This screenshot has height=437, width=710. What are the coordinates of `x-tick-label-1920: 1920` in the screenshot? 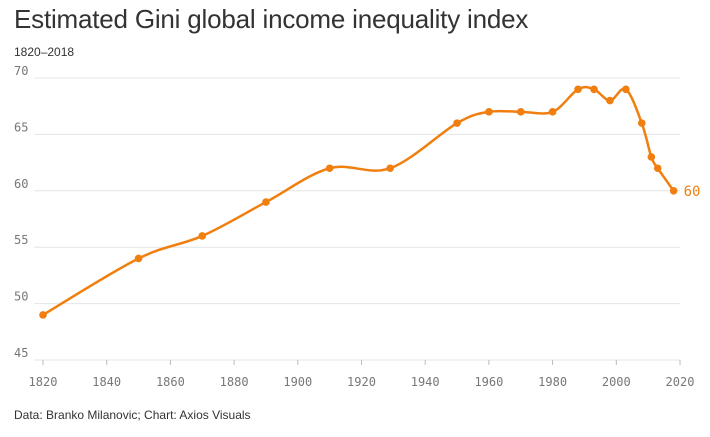 It's located at (361, 382).